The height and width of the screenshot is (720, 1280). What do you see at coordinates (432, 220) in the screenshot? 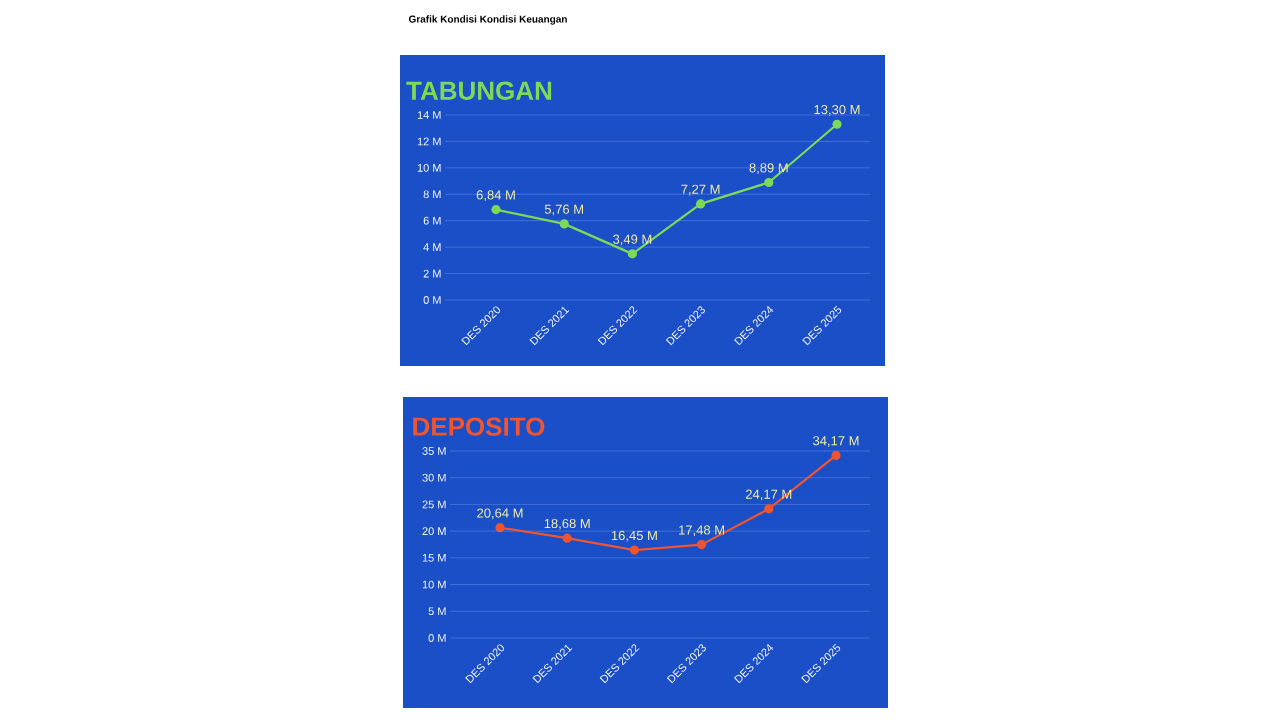
I see `y-tick-label: 6 M` at bounding box center [432, 220].